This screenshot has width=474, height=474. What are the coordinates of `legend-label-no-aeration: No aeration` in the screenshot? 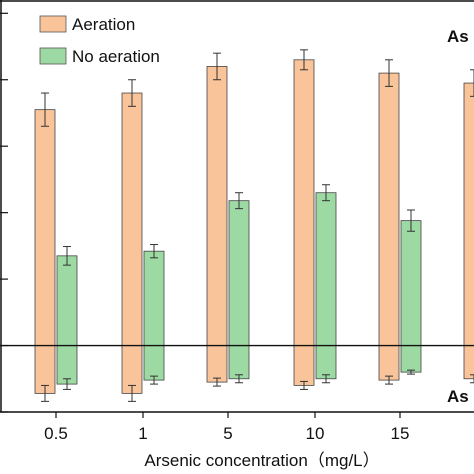 It's located at (116, 56).